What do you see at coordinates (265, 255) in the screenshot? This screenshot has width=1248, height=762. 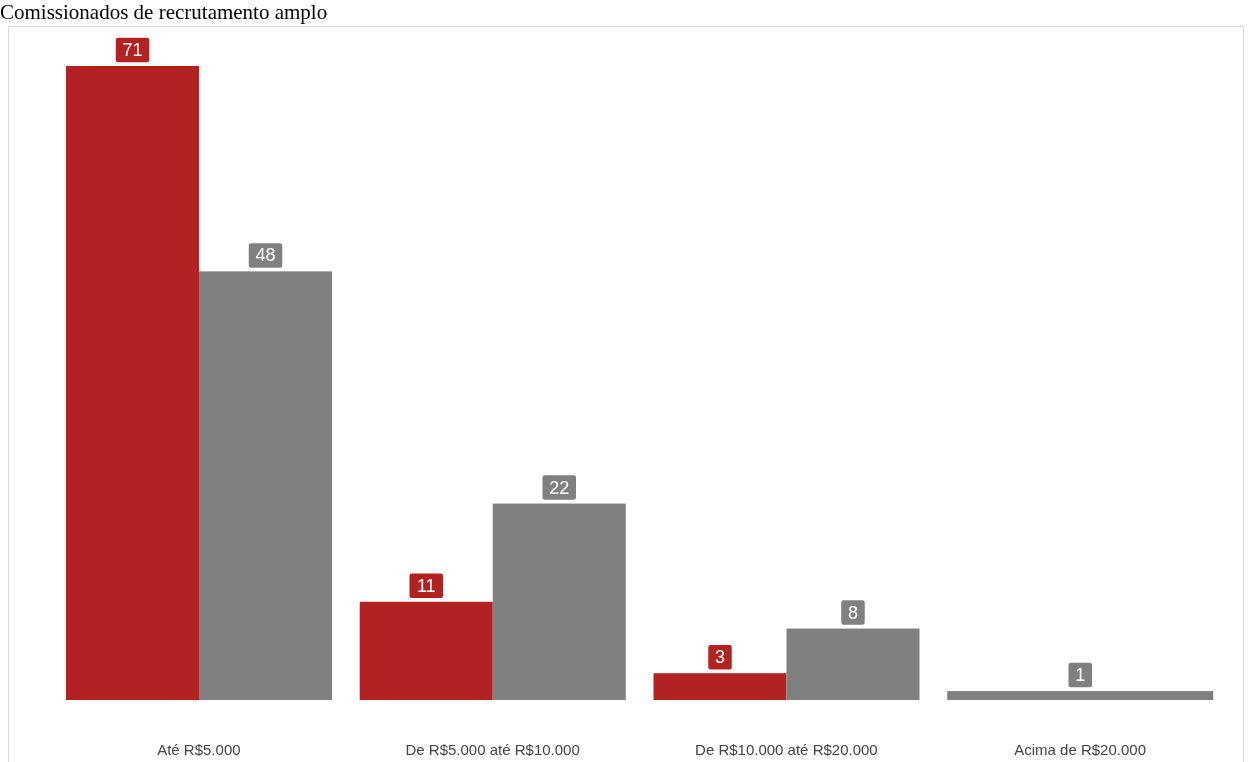 I see `data-label: 48` at bounding box center [265, 255].